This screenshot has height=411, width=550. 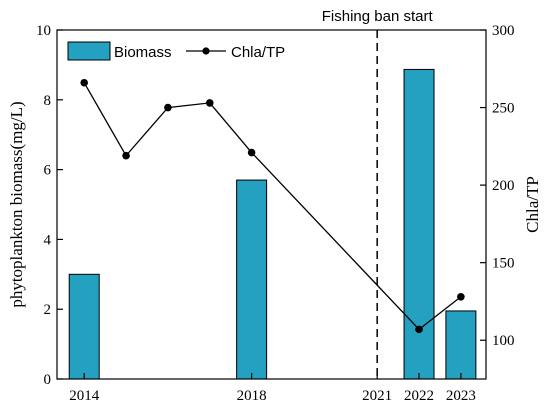 What do you see at coordinates (16, 204) in the screenshot?
I see `left-axis-title: phytoplankton biomass(mg/L)` at bounding box center [16, 204].